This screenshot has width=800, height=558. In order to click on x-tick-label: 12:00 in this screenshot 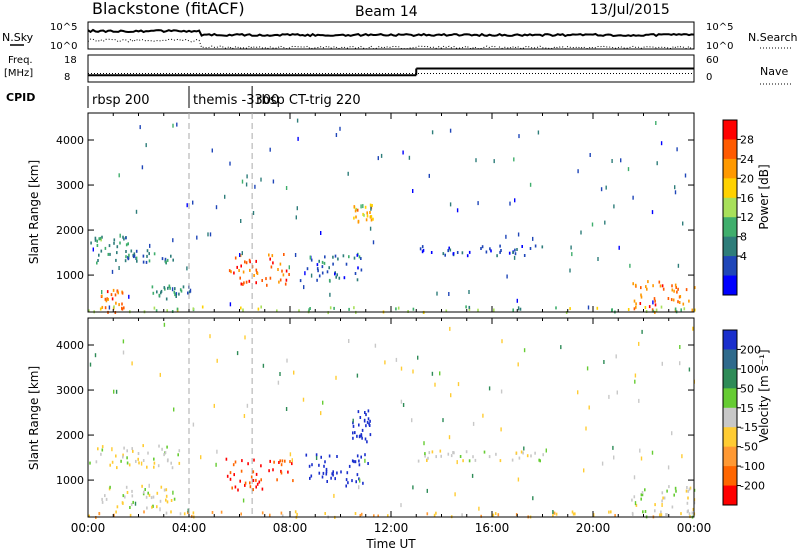, I will do `click(391, 528)`.